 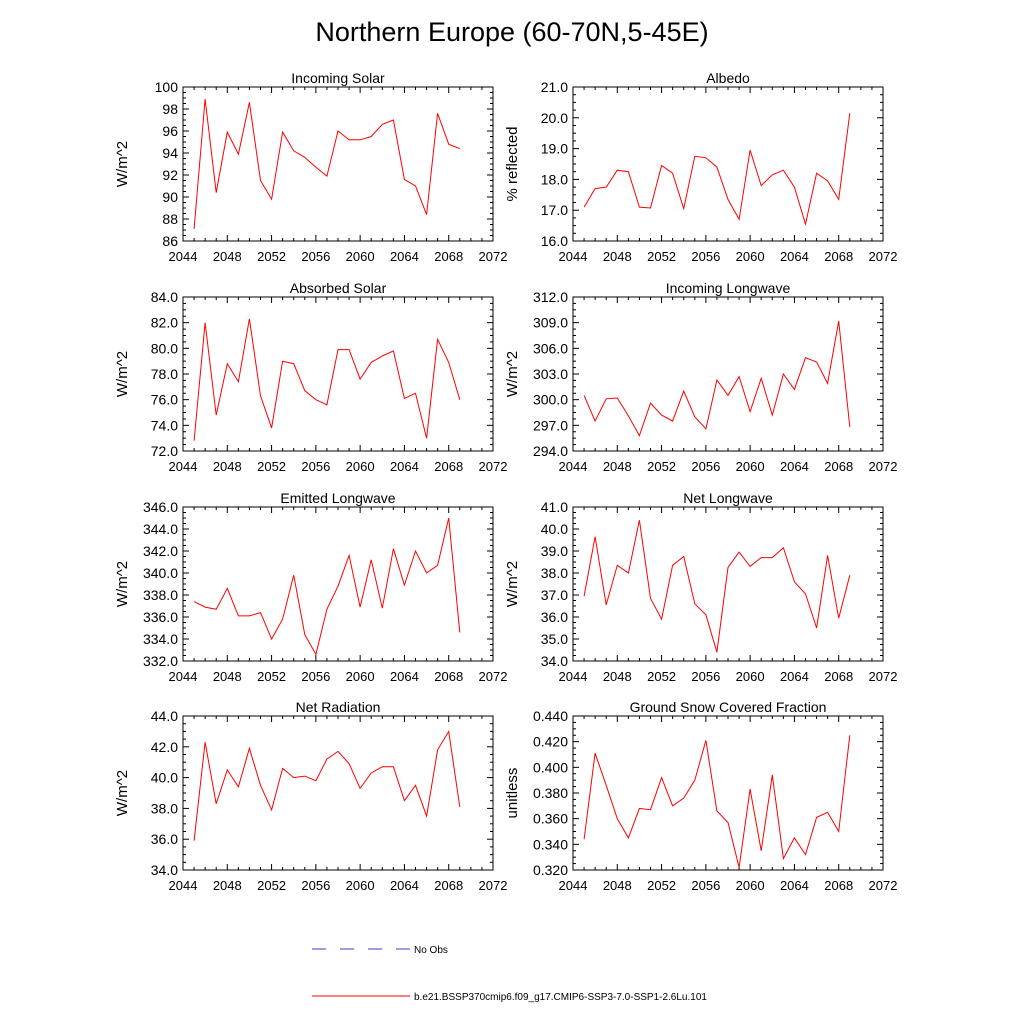 What do you see at coordinates (160, 617) in the screenshot?
I see `y-tick-label: 336.0` at bounding box center [160, 617].